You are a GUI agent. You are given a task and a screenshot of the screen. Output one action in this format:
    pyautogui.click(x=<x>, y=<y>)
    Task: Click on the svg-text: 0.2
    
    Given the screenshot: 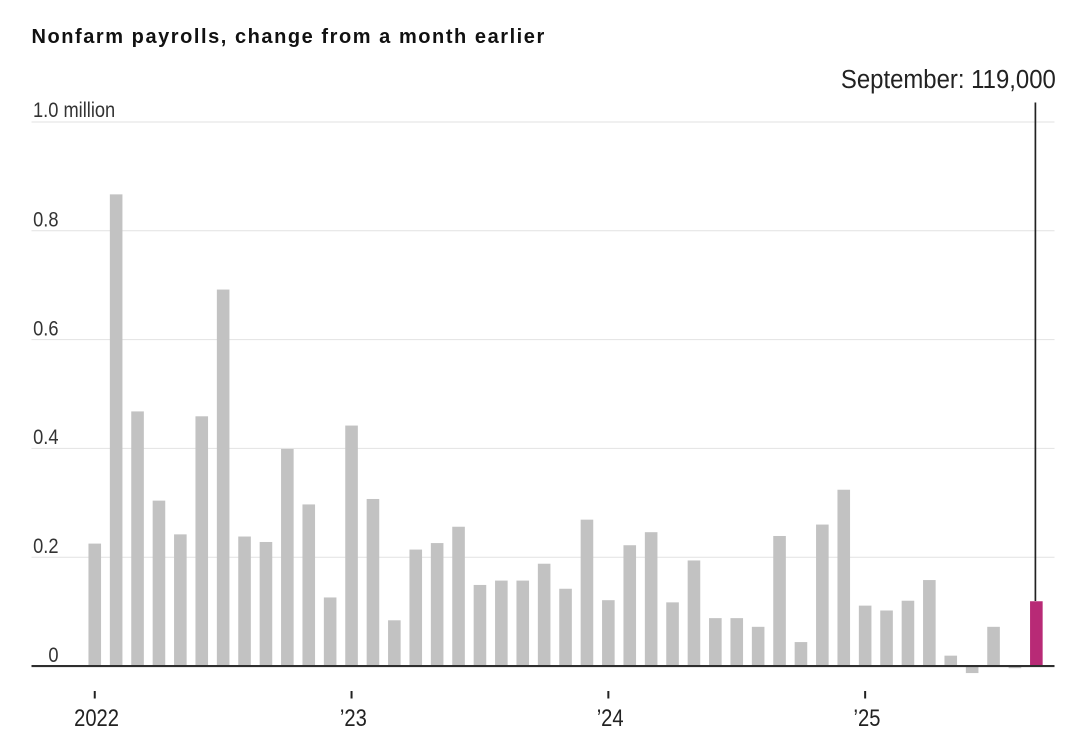 What is the action you would take?
    pyautogui.click(x=45, y=546)
    